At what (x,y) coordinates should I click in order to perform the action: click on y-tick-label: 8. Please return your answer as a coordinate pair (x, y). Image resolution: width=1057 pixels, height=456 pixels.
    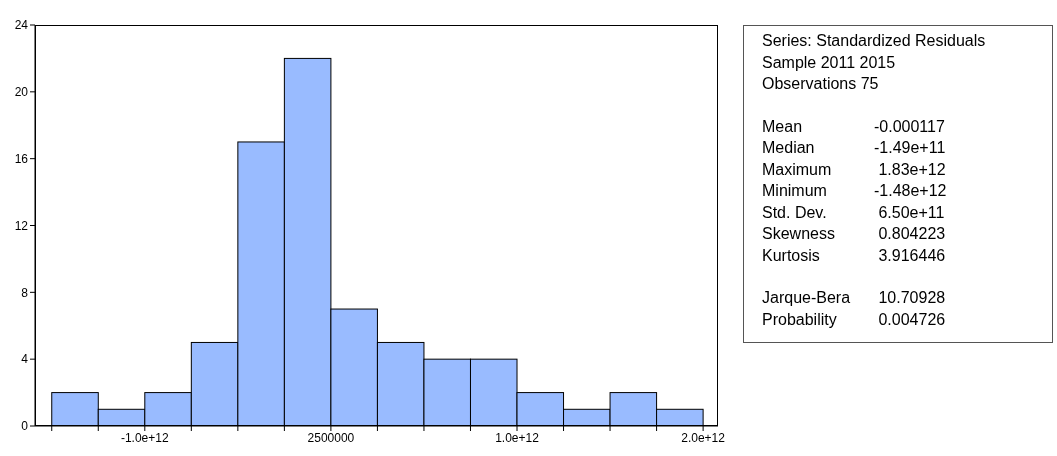
    Looking at the image, I should click on (25, 292).